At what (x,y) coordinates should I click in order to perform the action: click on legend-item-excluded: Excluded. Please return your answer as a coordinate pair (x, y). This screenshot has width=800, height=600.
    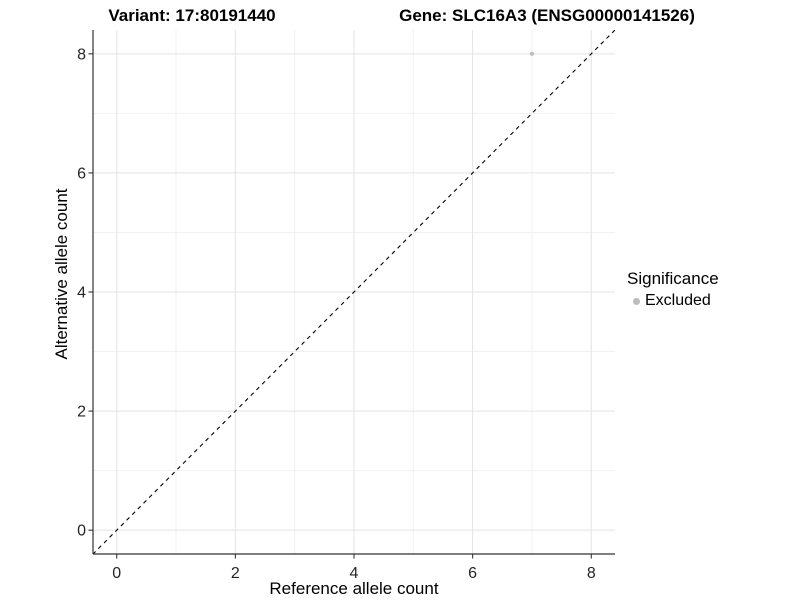
    Looking at the image, I should click on (676, 301).